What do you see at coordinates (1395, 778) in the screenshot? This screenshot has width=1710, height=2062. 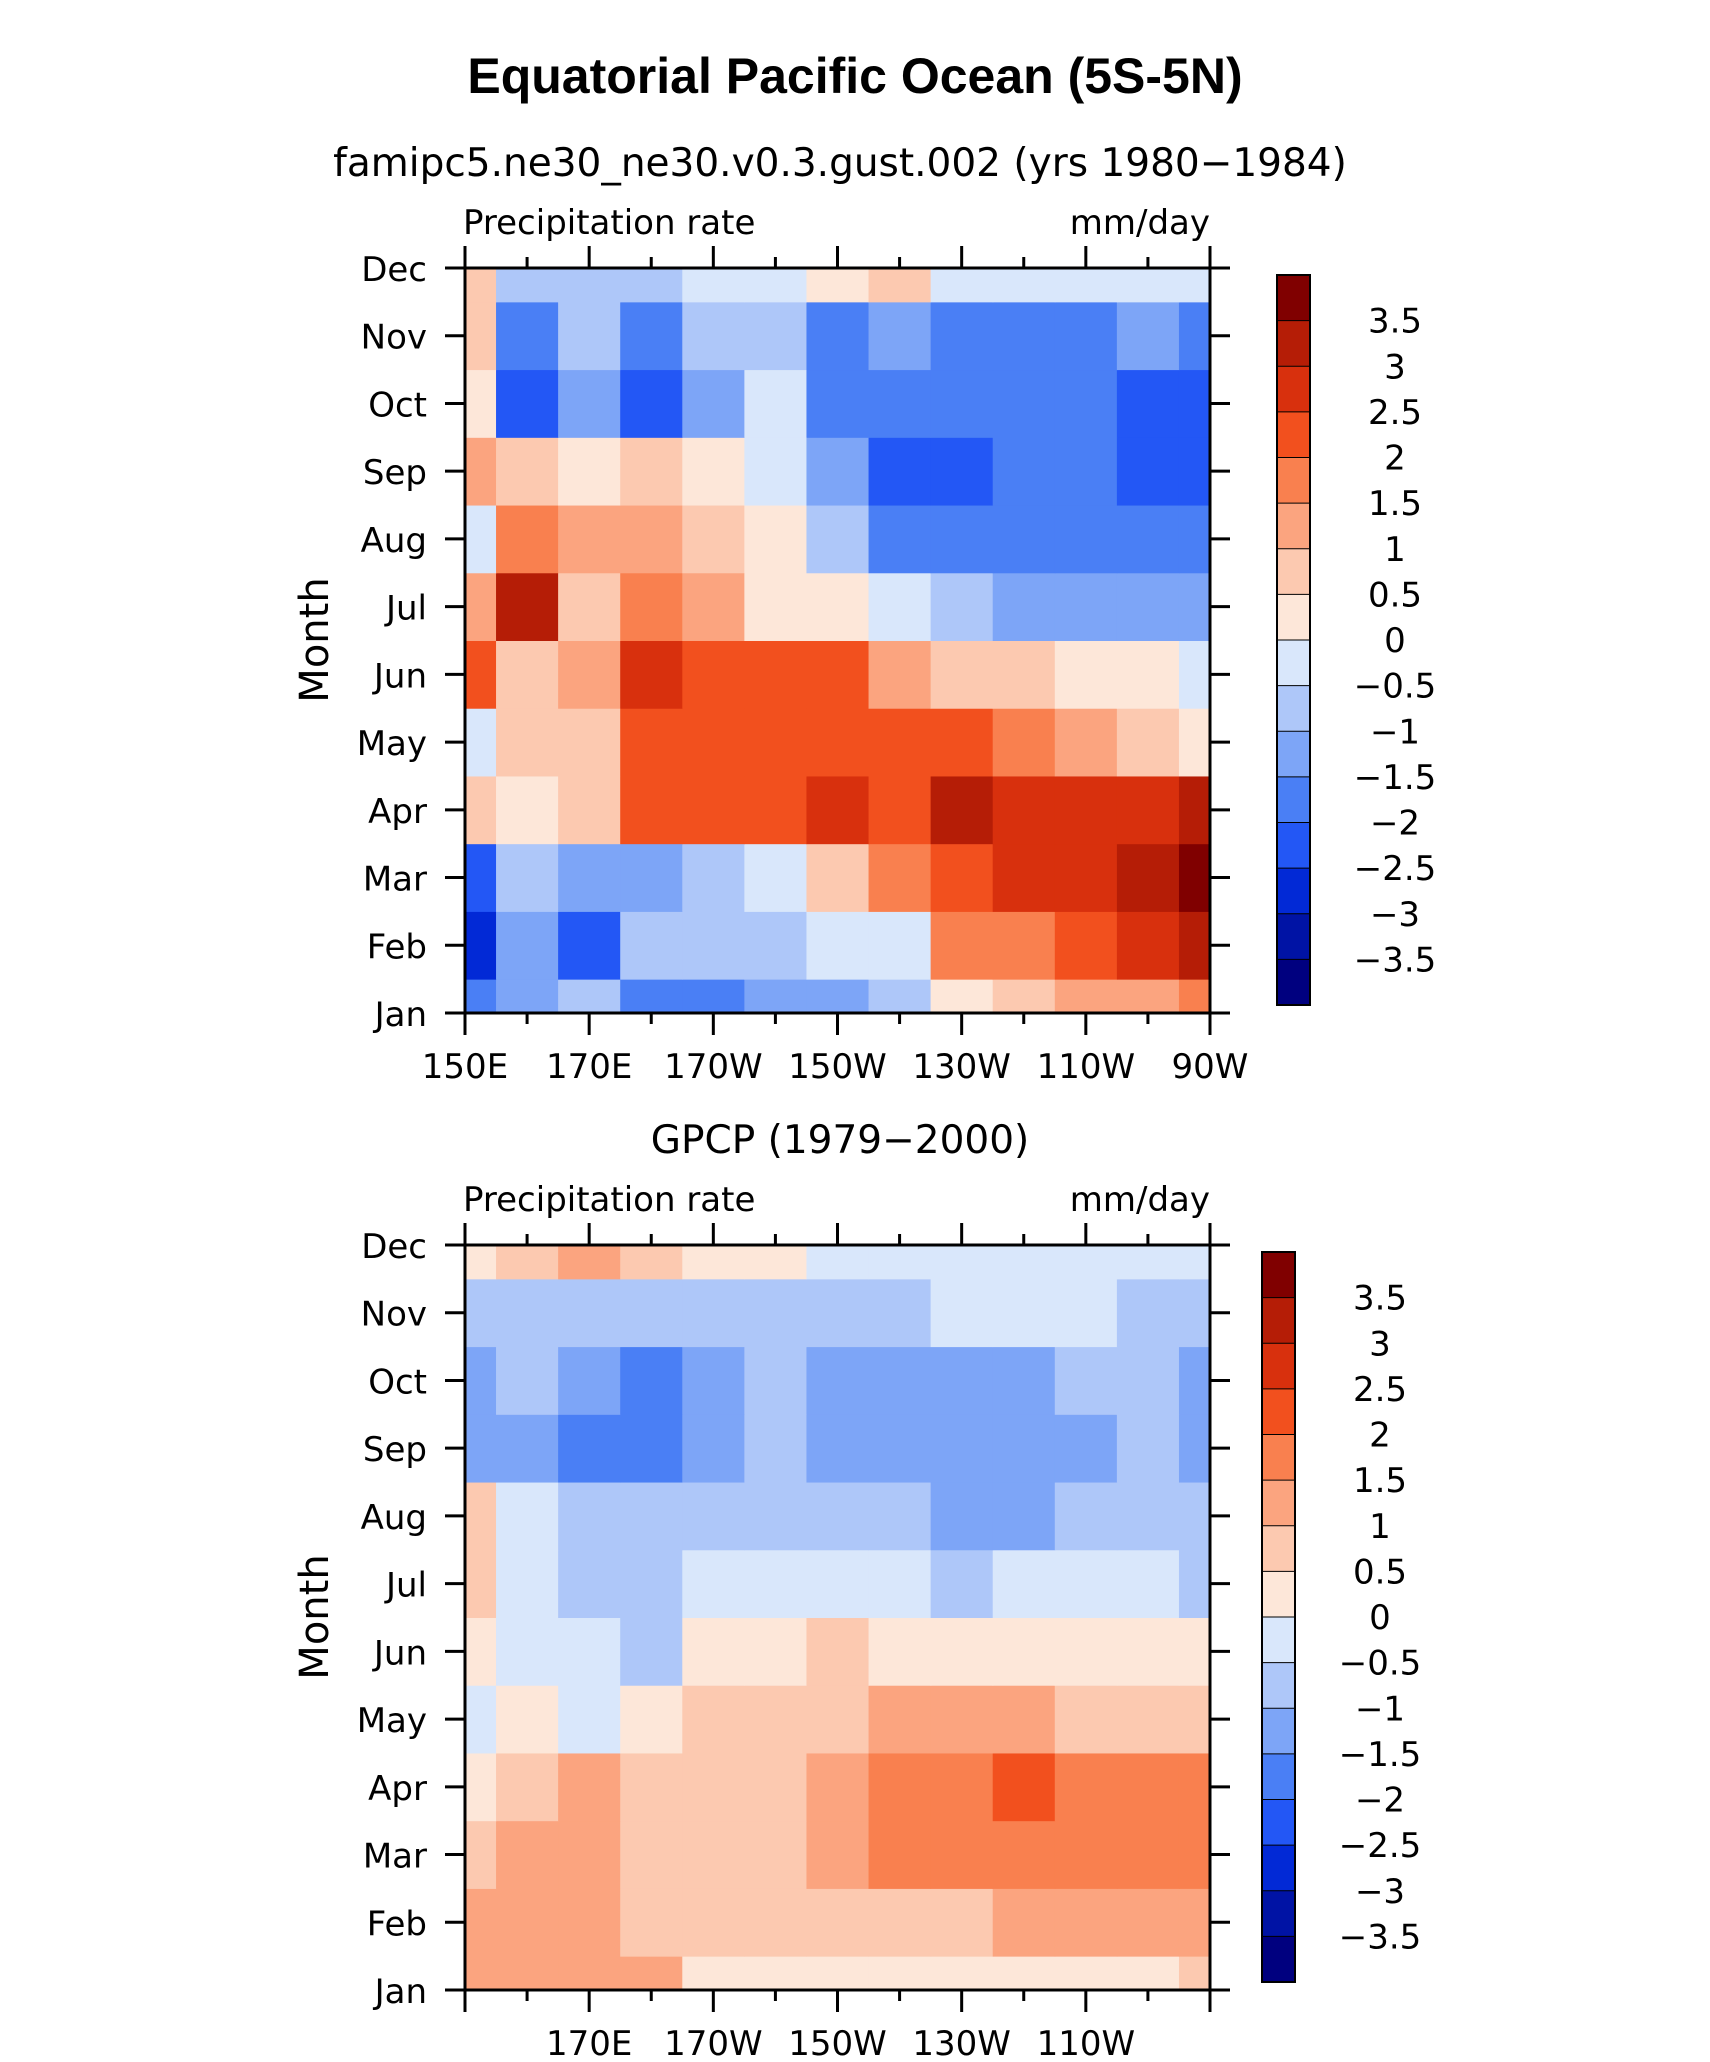 I see `colorbar-label: −1.5` at bounding box center [1395, 778].